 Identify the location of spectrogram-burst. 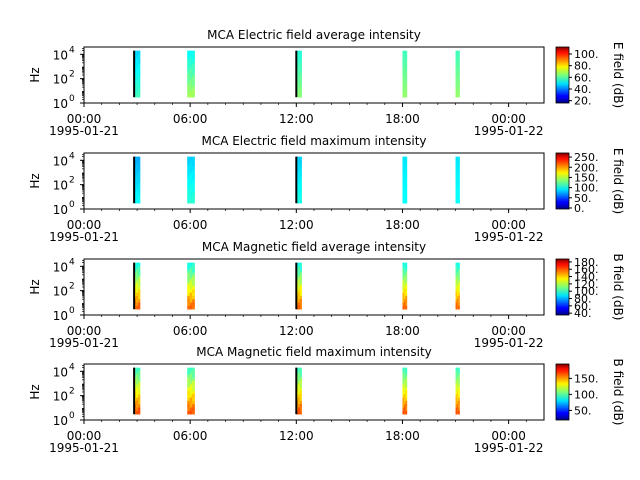
(191, 74).